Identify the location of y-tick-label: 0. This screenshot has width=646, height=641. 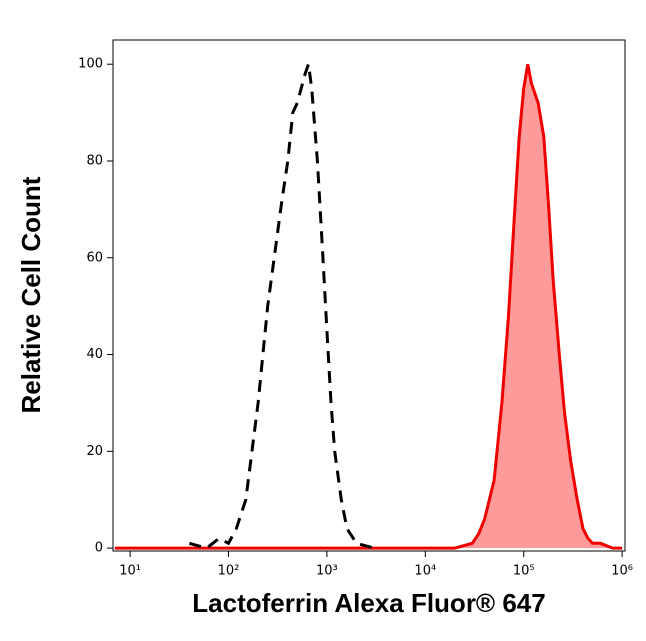
(99, 548).